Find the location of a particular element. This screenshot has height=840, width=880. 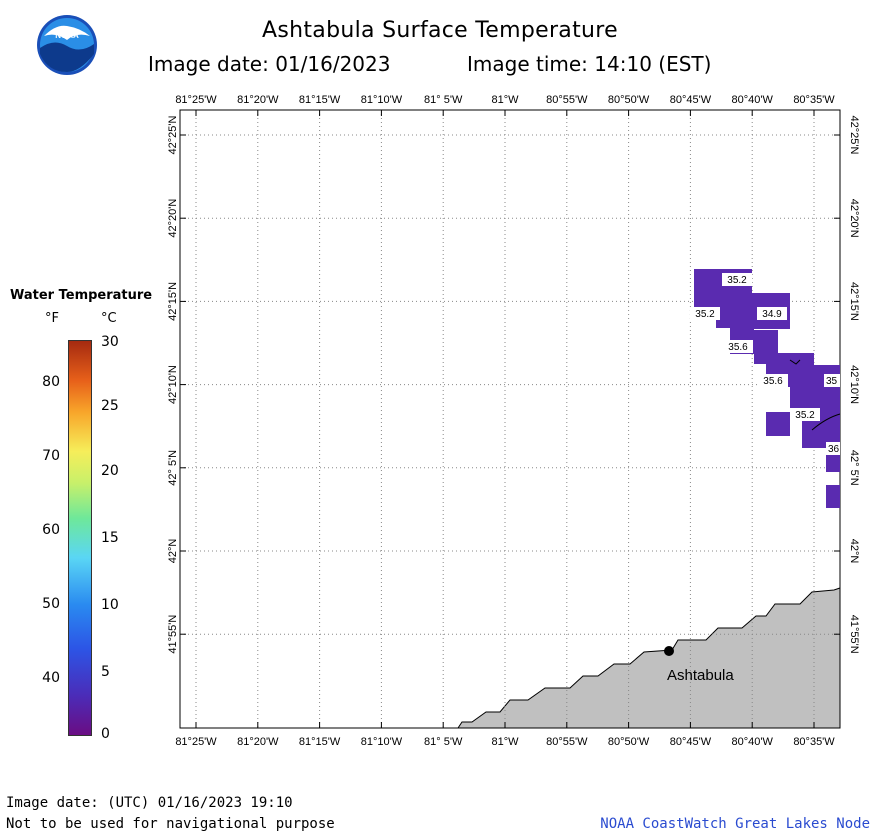

temp-label: 34.9 is located at coordinates (772, 314).